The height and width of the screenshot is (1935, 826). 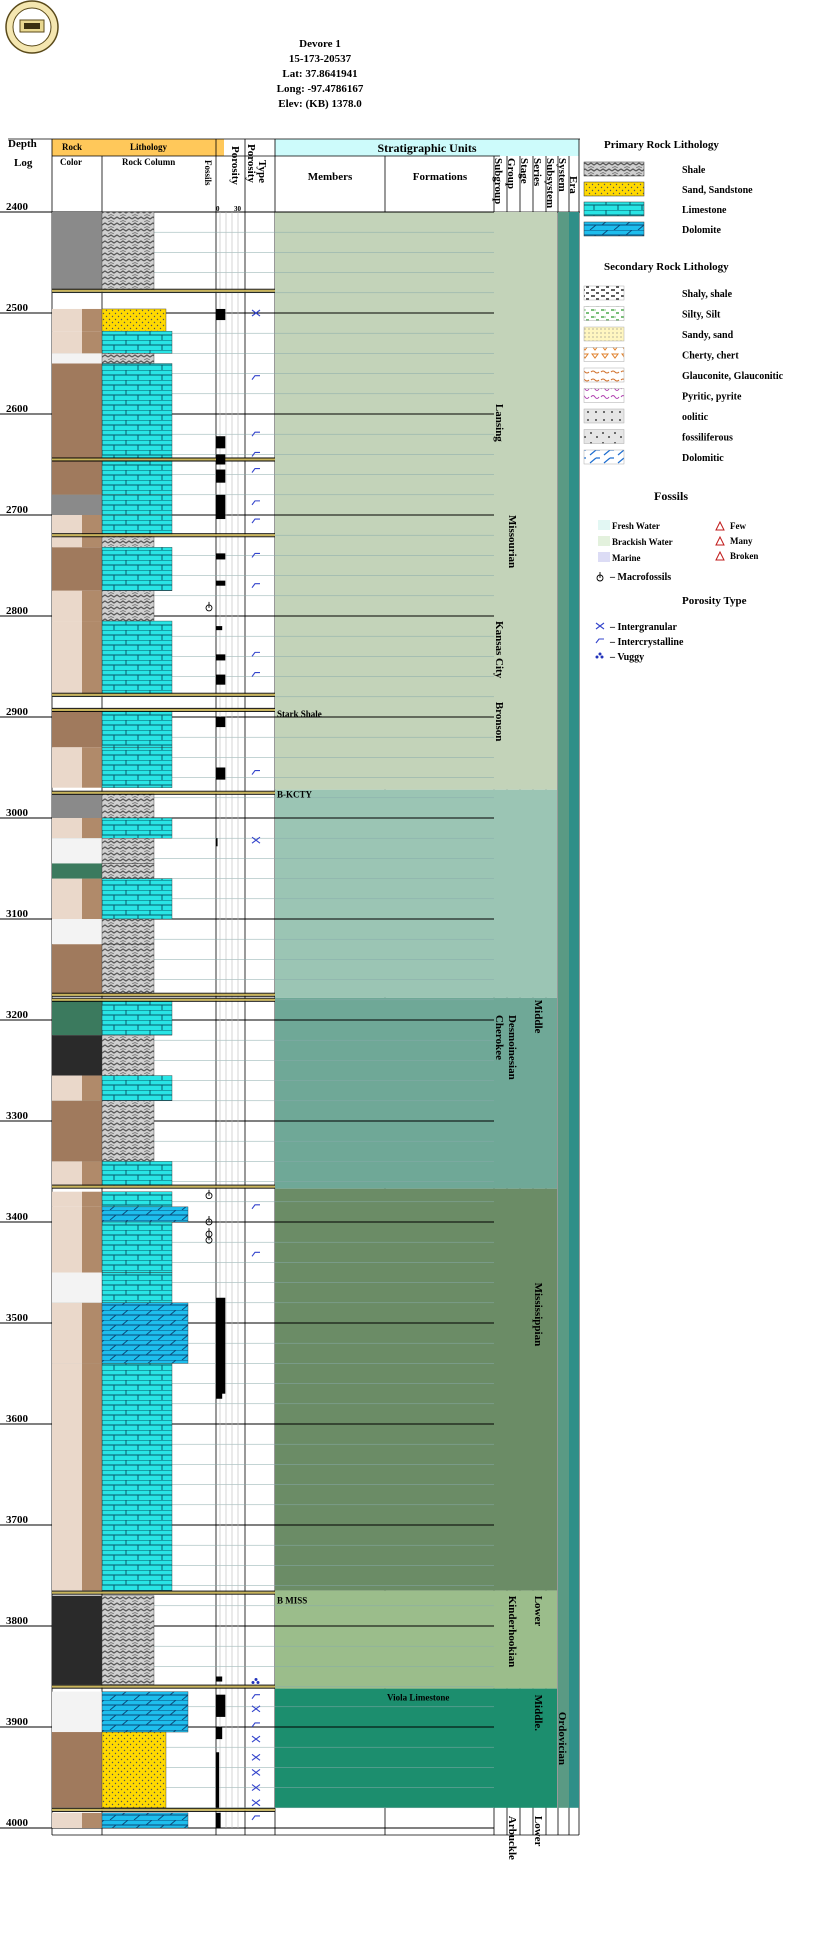 I want to click on legend-label-oolitic: oolitic, so click(x=695, y=417).